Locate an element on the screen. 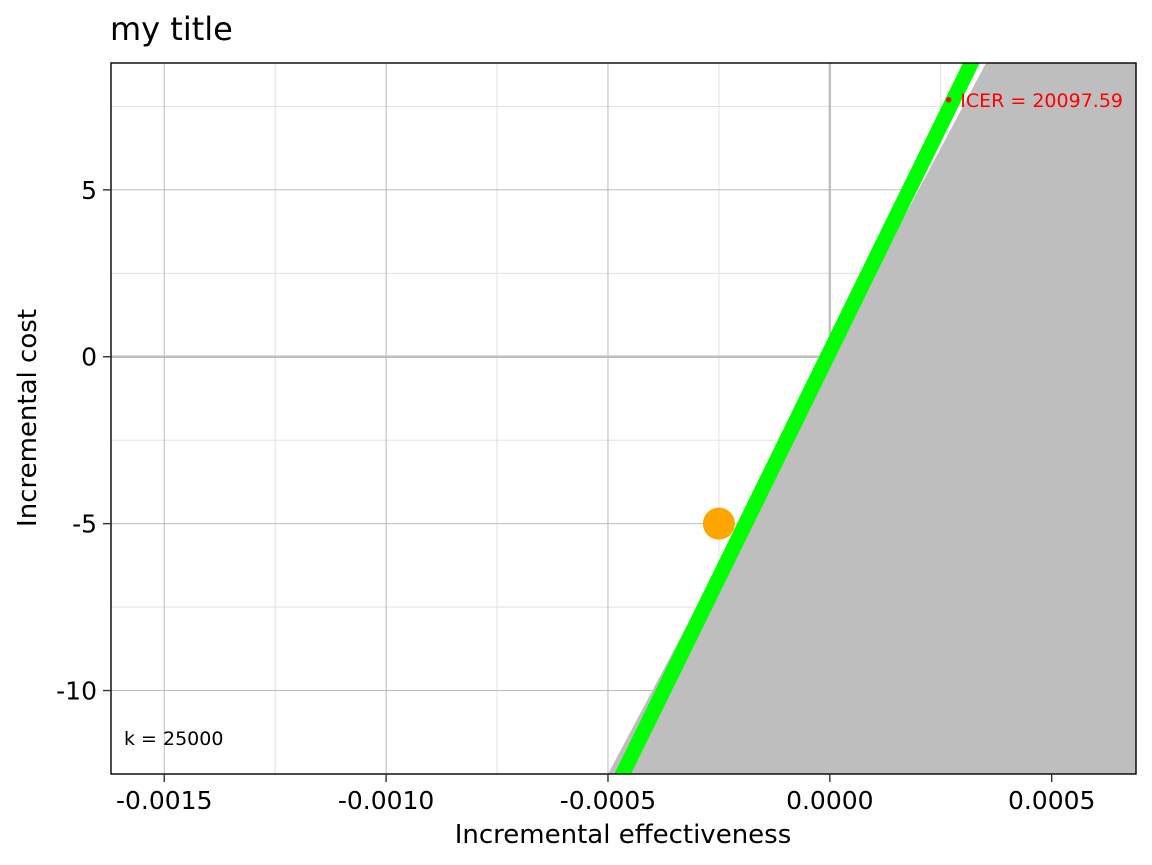 Image resolution: width=1152 pixels, height=865 pixels. points-layer is located at coordinates (718, 523).